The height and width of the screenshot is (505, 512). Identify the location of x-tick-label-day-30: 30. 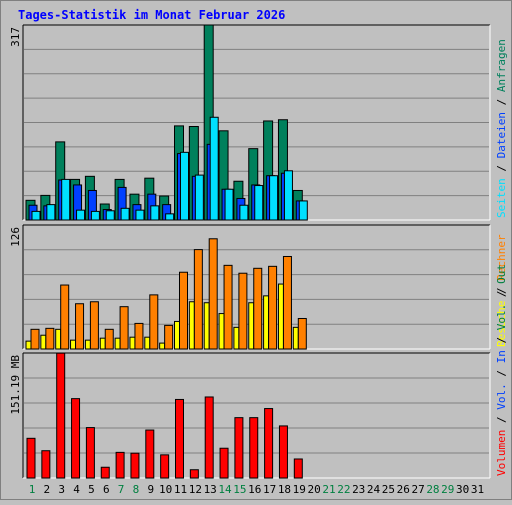
(462, 489).